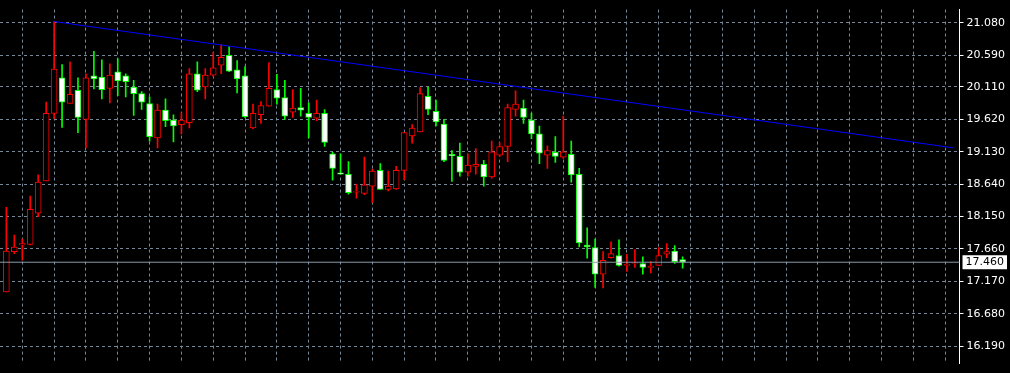 The width and height of the screenshot is (1010, 373). What do you see at coordinates (986, 248) in the screenshot?
I see `y-tick-label: 17.660` at bounding box center [986, 248].